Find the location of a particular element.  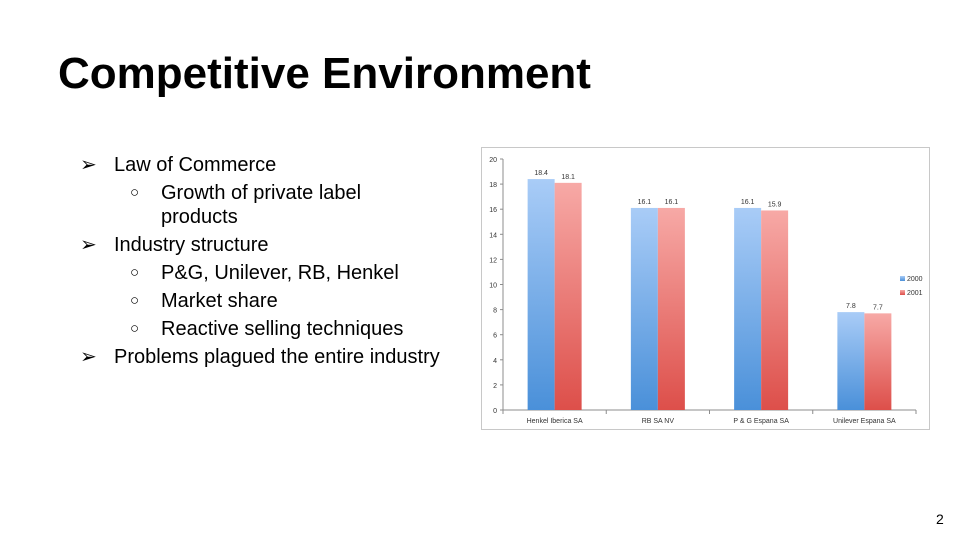

bullet-market-share: ○ Market share is located at coordinates (260, 301).